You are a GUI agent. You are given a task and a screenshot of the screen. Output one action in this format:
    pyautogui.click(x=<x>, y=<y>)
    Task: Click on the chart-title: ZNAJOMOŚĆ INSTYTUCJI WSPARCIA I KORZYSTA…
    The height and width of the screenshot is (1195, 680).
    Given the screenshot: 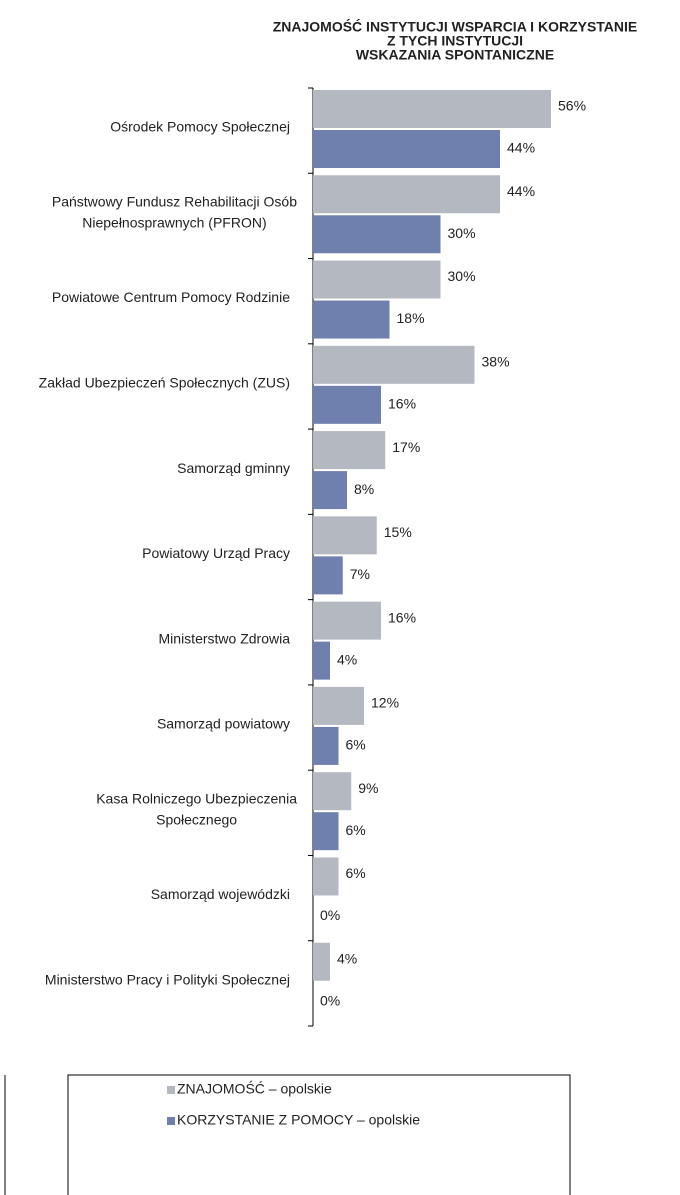 What is the action you would take?
    pyautogui.click(x=455, y=26)
    